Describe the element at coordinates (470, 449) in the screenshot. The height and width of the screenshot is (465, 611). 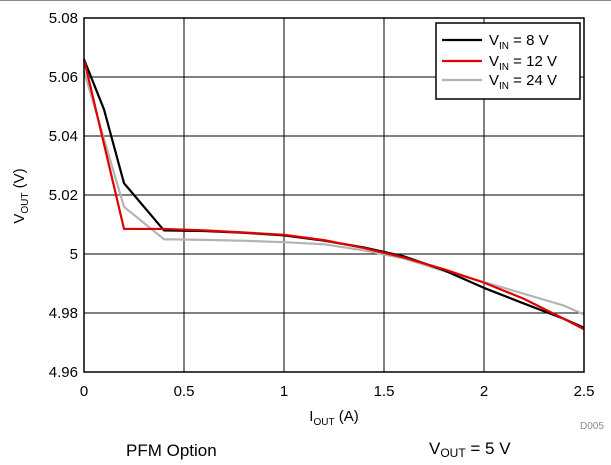
I see `caption-right: VOUT = 5 V` at that location.